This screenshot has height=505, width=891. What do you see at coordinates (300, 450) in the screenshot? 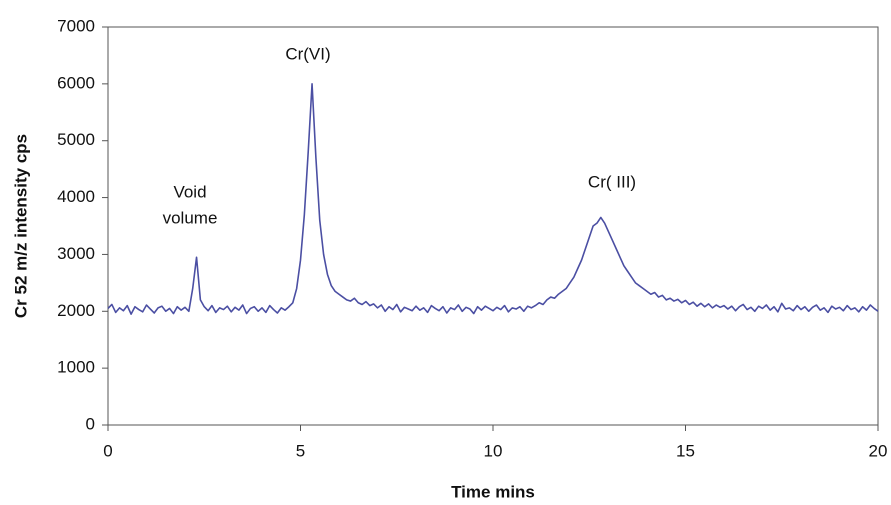
I see `x-tick-label: 5` at bounding box center [300, 450].